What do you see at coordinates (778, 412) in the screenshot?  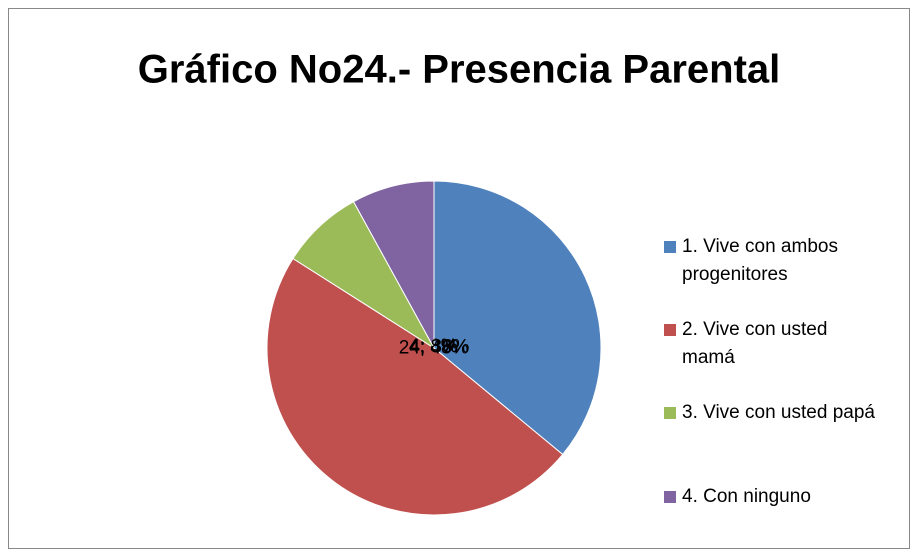 I see `legend-label: 3. Vive con usted papá` at bounding box center [778, 412].